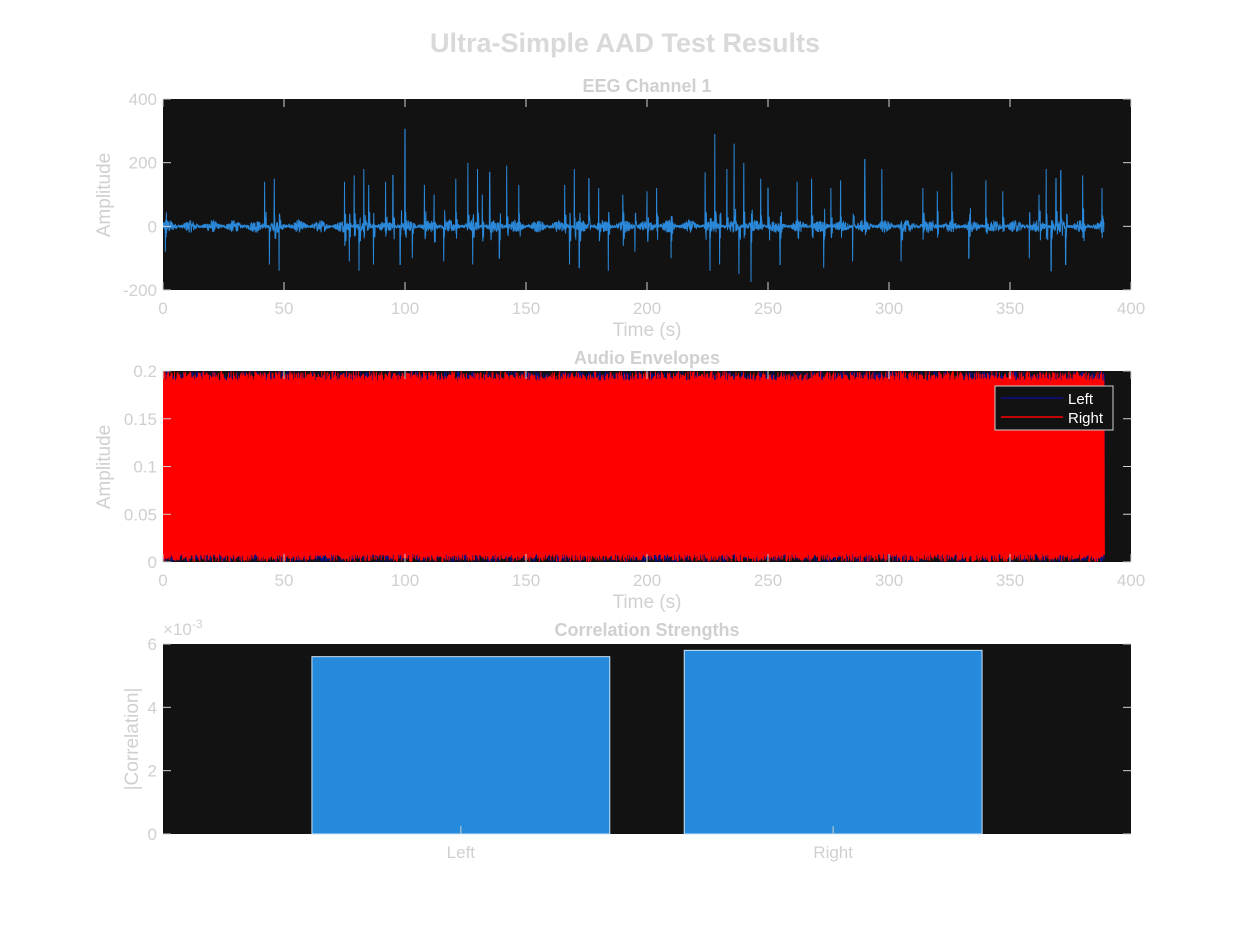  I want to click on audio-ytick-label: 0.1, so click(145, 467).